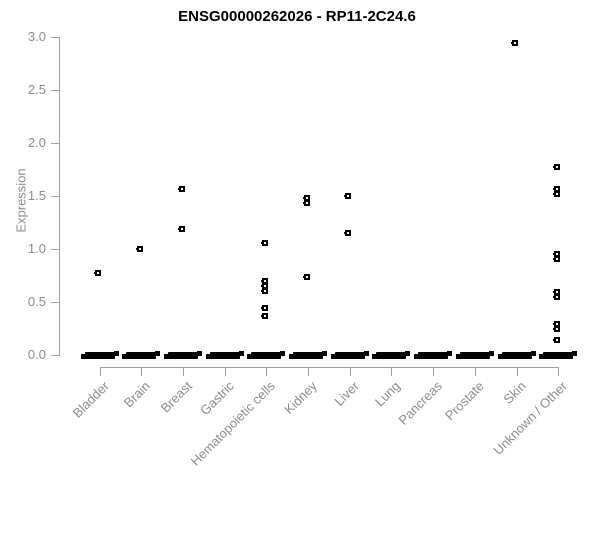 The width and height of the screenshot is (600, 544). I want to click on y-tick-label: 2.0, so click(36, 142).